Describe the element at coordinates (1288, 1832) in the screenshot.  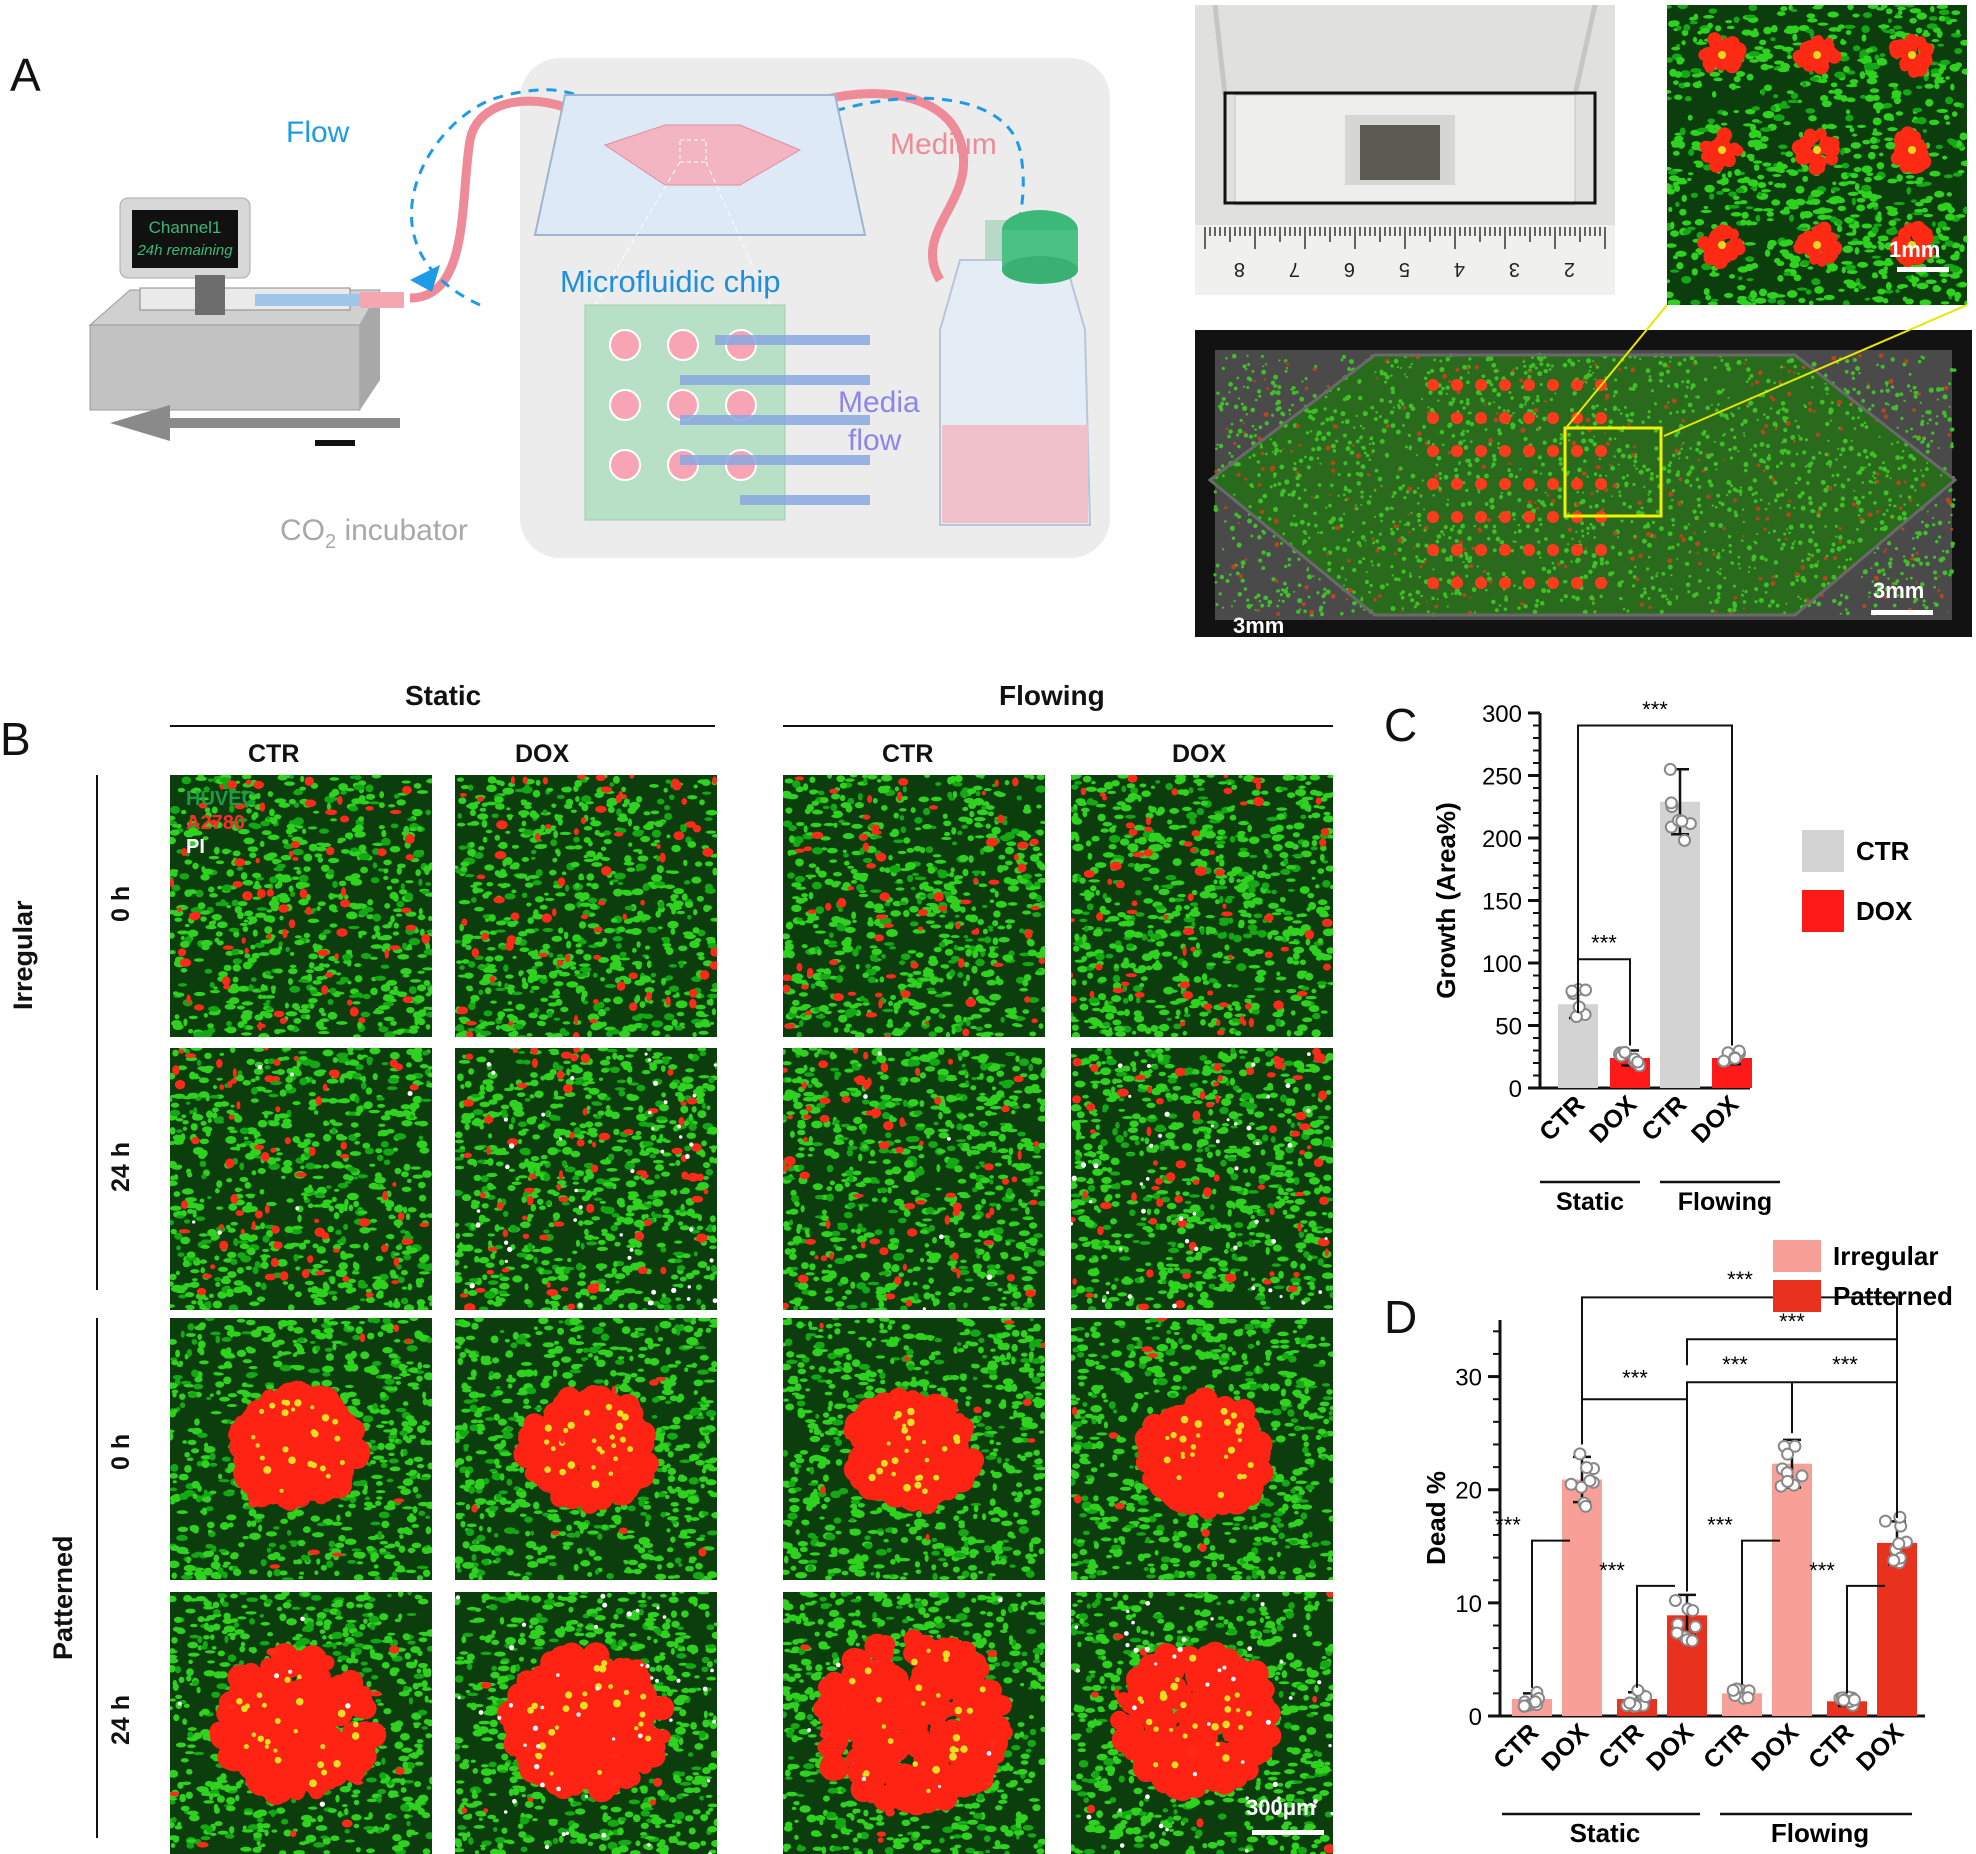
I see `scale-bar-300um` at that location.